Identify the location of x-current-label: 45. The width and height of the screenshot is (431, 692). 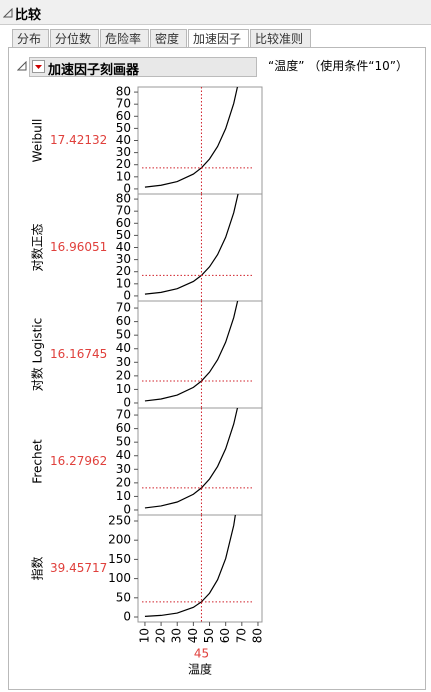
(201, 654).